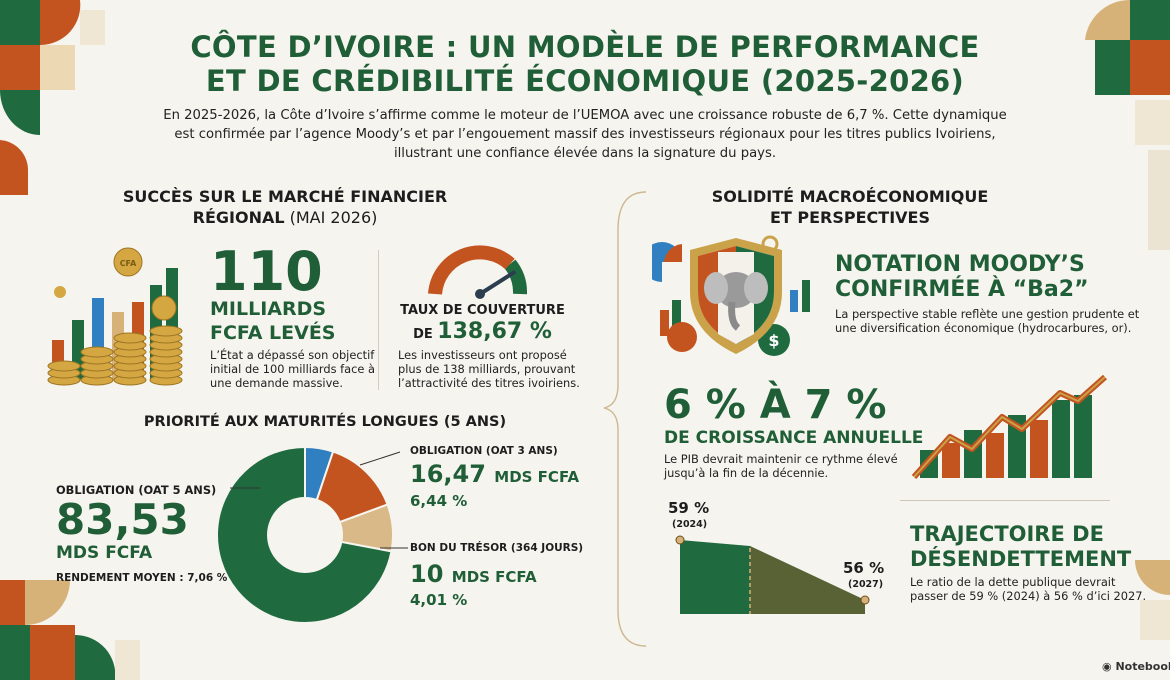 This screenshot has width=1170, height=680. What do you see at coordinates (585, 81) in the screenshot?
I see `title-line-2: ET DE CRÉDIBILITÉ ÉCONOMIQUE (2025-2026)` at bounding box center [585, 81].